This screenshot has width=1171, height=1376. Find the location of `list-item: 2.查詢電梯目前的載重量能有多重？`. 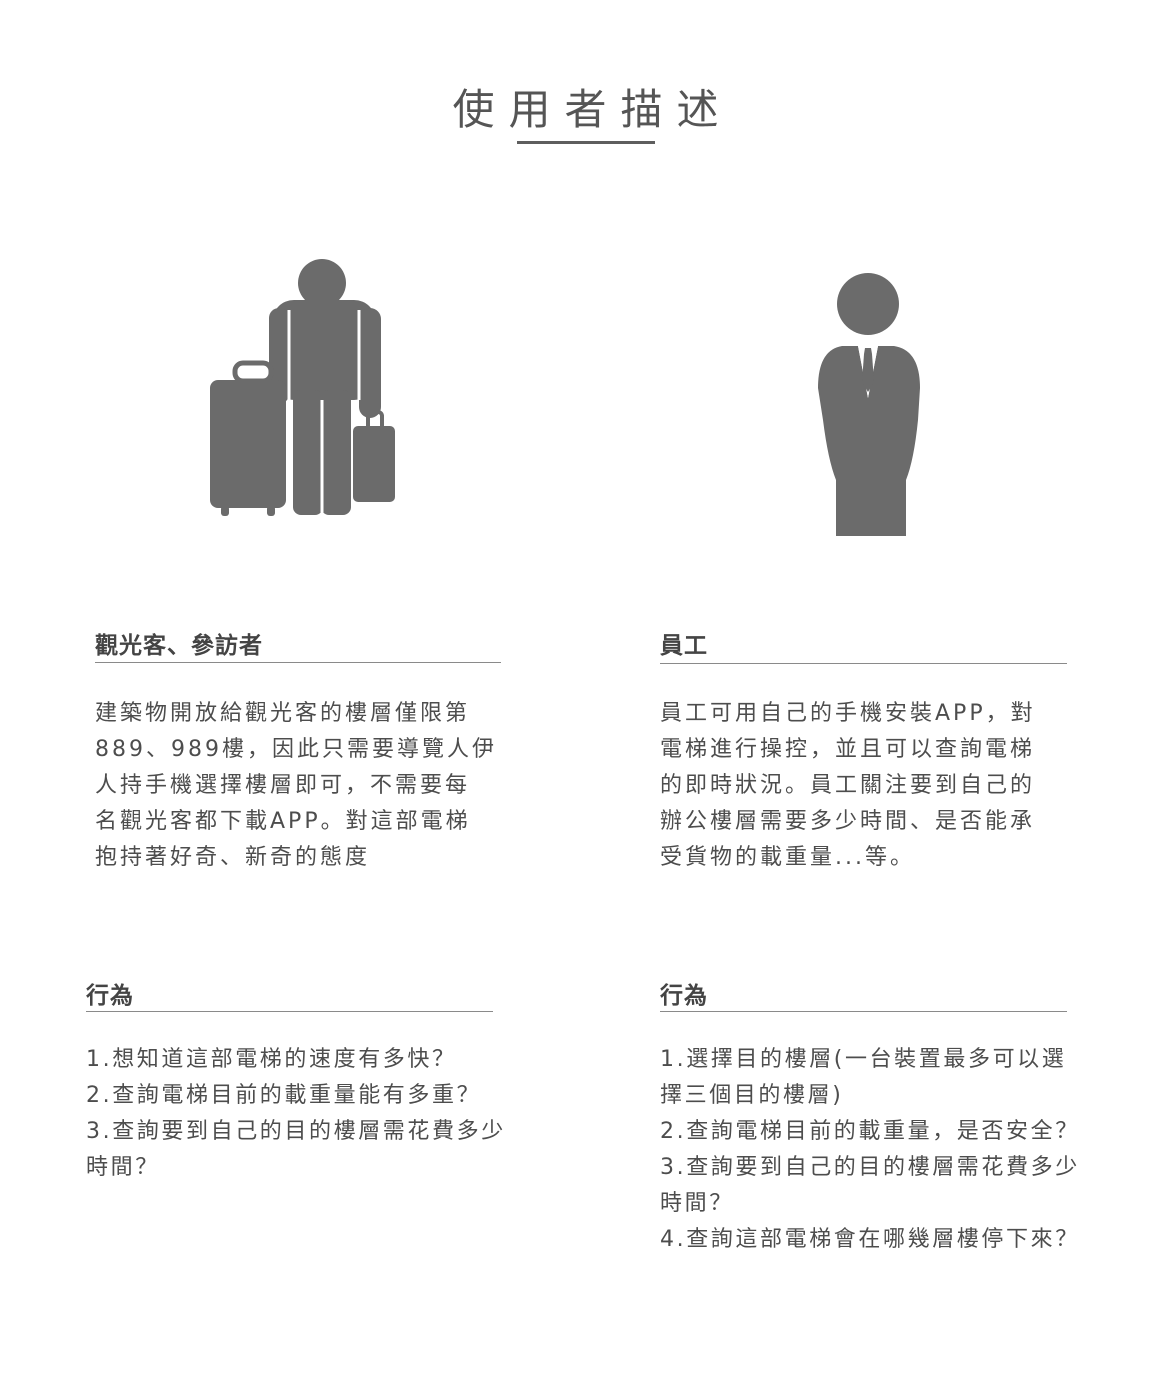

list-item: 2.查詢電梯目前的載重量能有多重？ is located at coordinates (284, 1095).